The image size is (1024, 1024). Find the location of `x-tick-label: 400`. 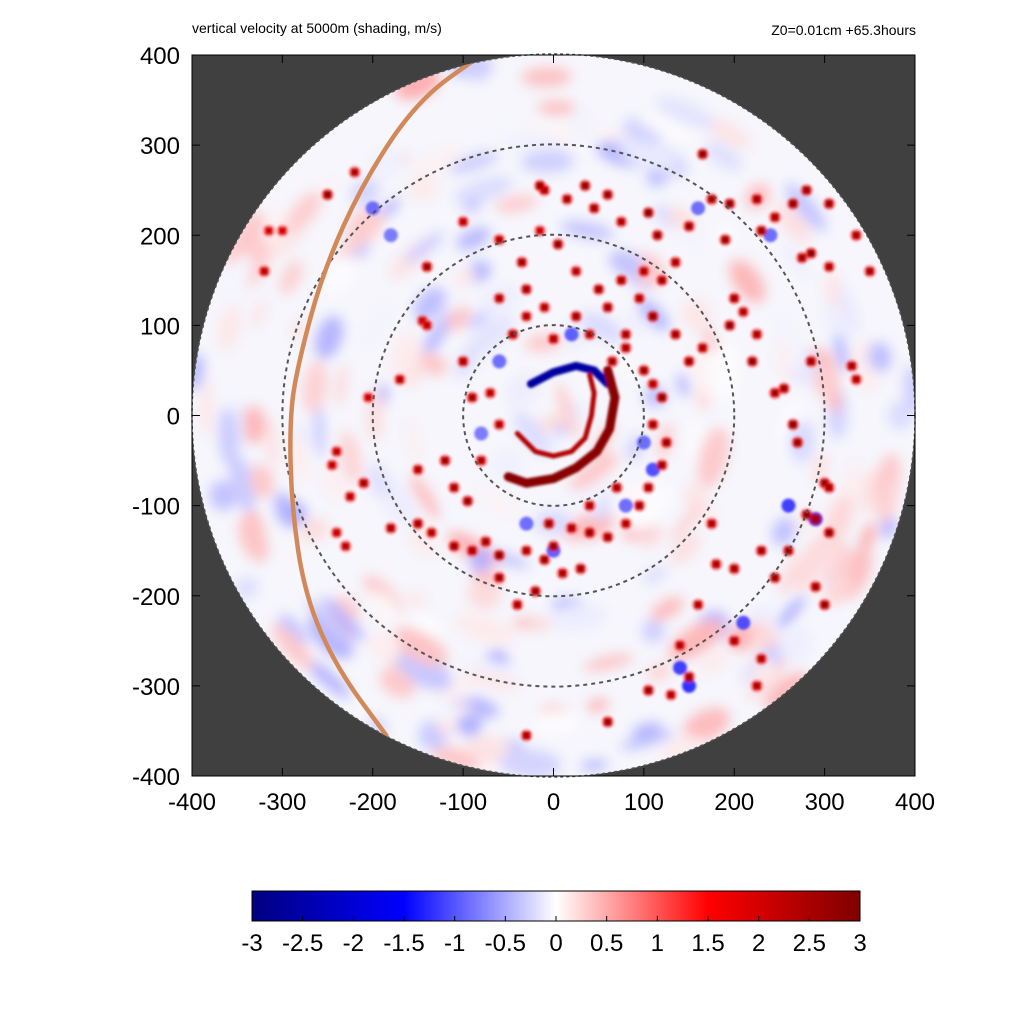

x-tick-label: 400 is located at coordinates (915, 802).